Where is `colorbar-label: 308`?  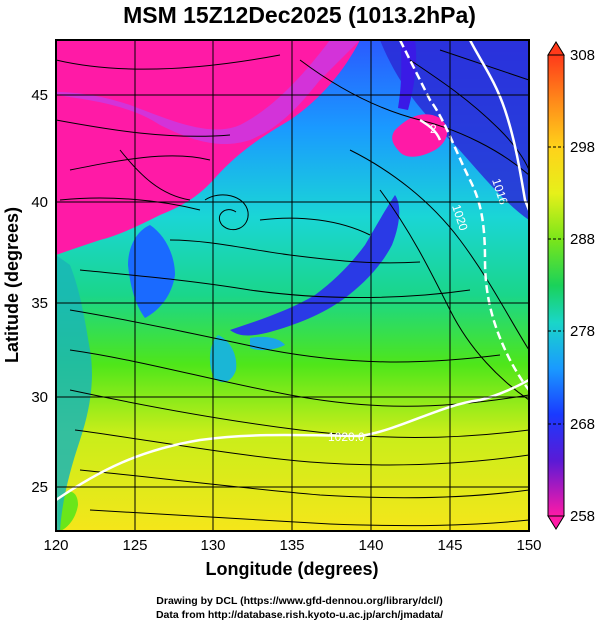
colorbar-label: 308 is located at coordinates (582, 55).